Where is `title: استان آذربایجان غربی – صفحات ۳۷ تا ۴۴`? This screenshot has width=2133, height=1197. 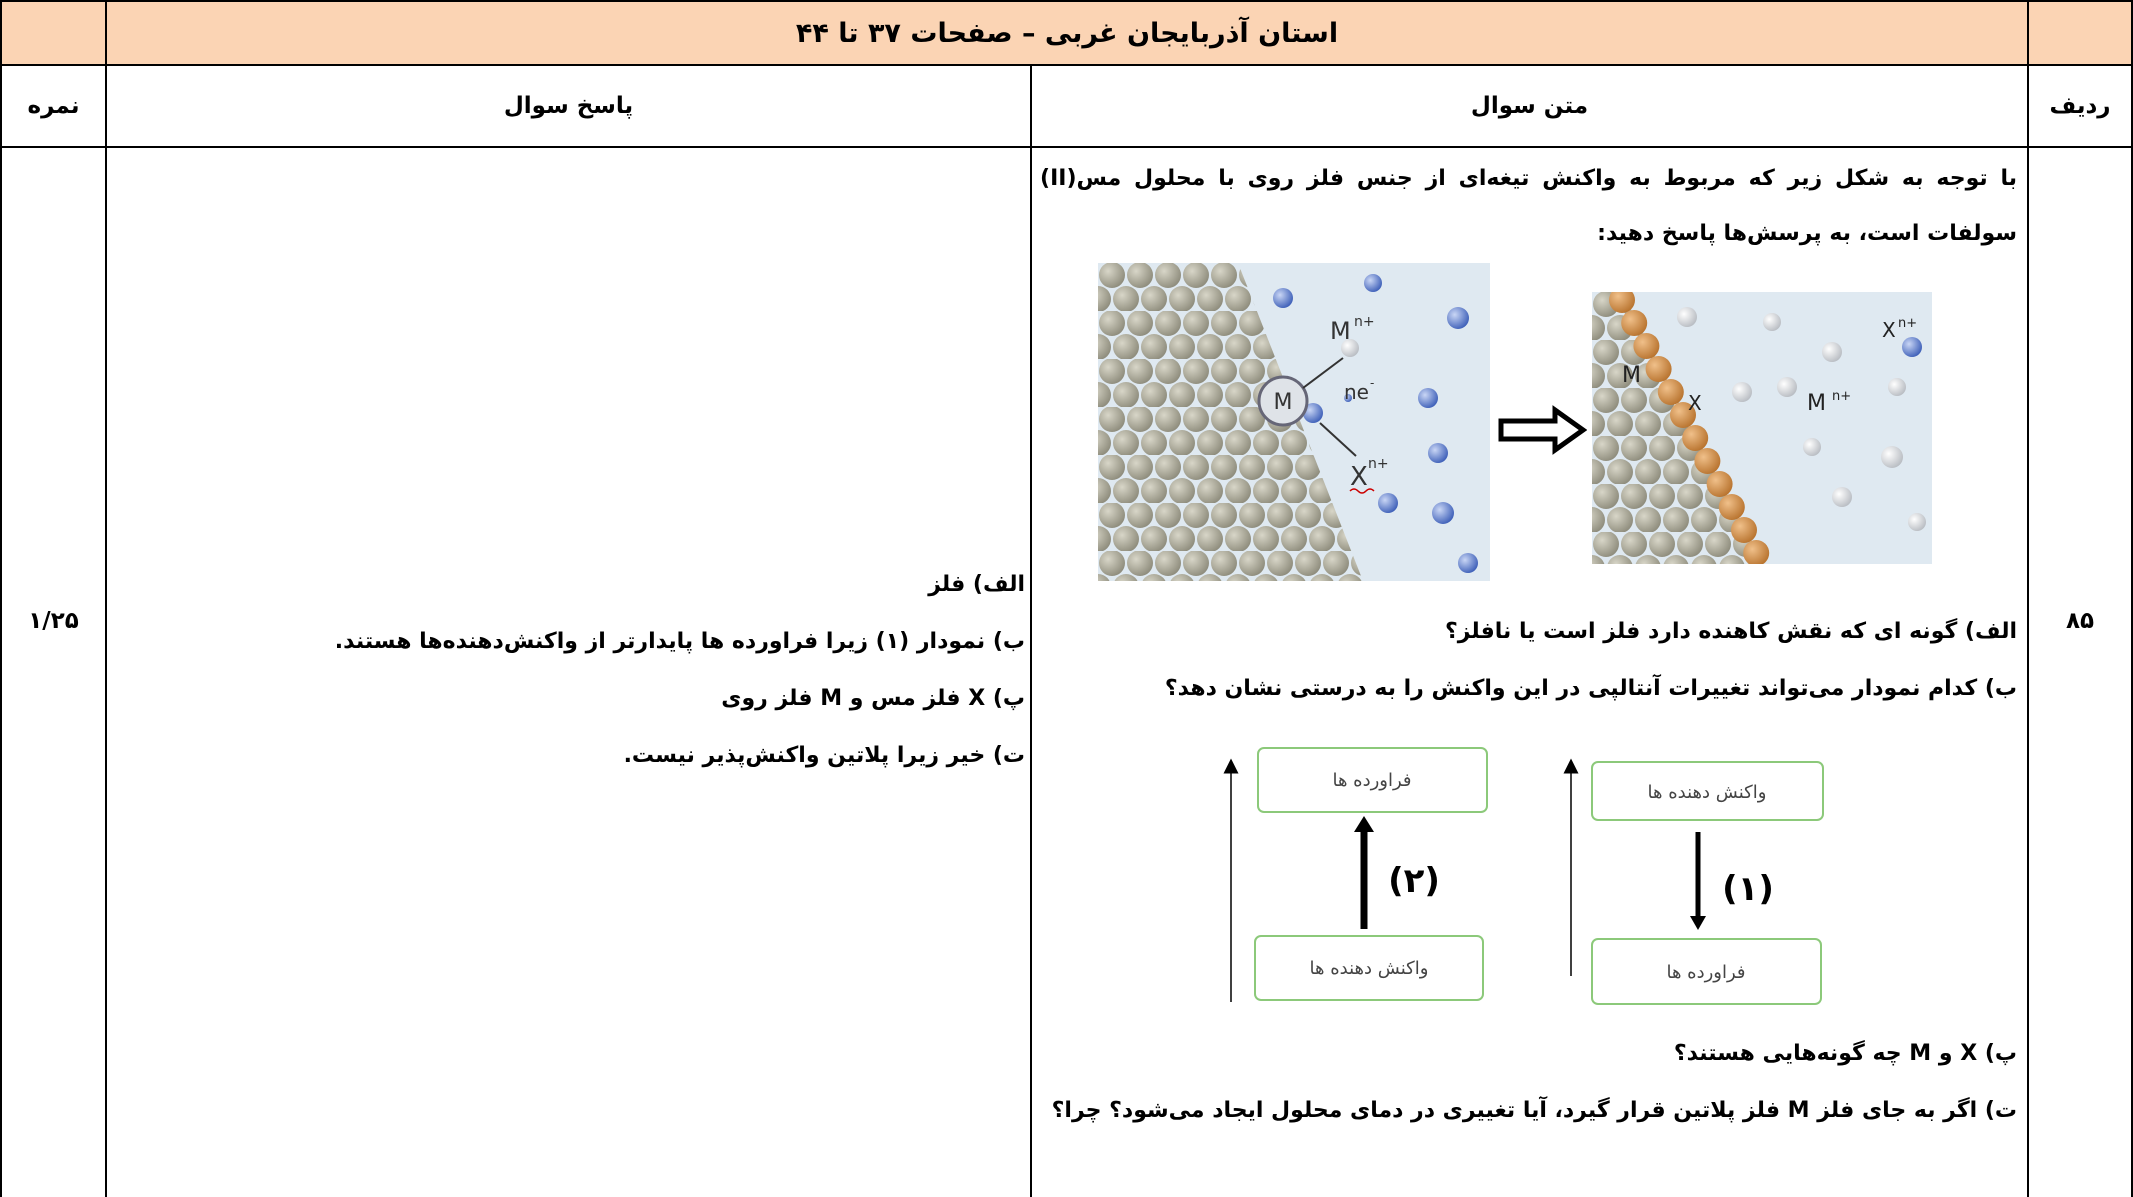
title: استان آذربایجان غربی – صفحات ۳۷ تا ۴۴ is located at coordinates (1067, 33).